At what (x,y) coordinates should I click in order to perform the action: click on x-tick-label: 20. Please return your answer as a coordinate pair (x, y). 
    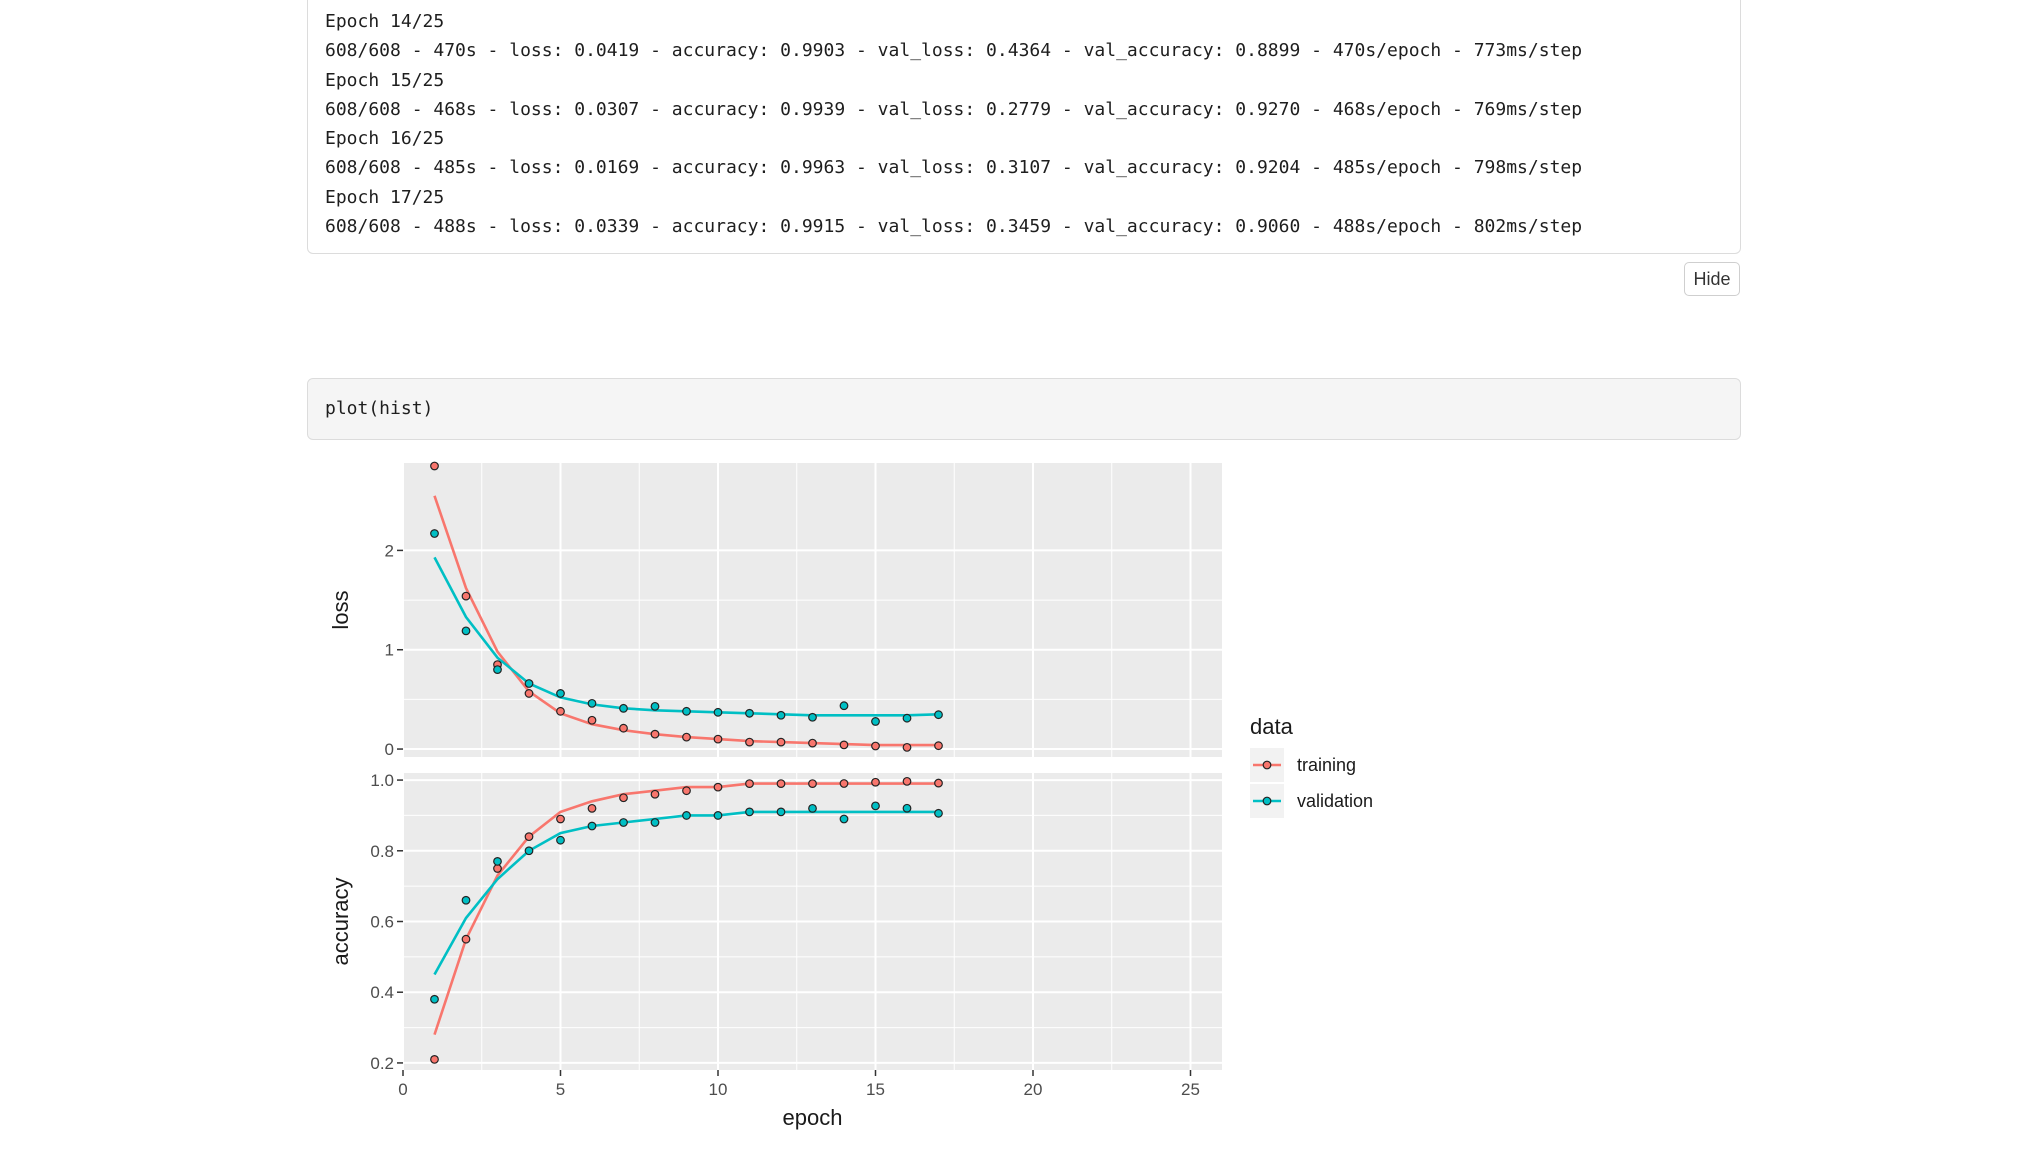
    Looking at the image, I should click on (1033, 1089).